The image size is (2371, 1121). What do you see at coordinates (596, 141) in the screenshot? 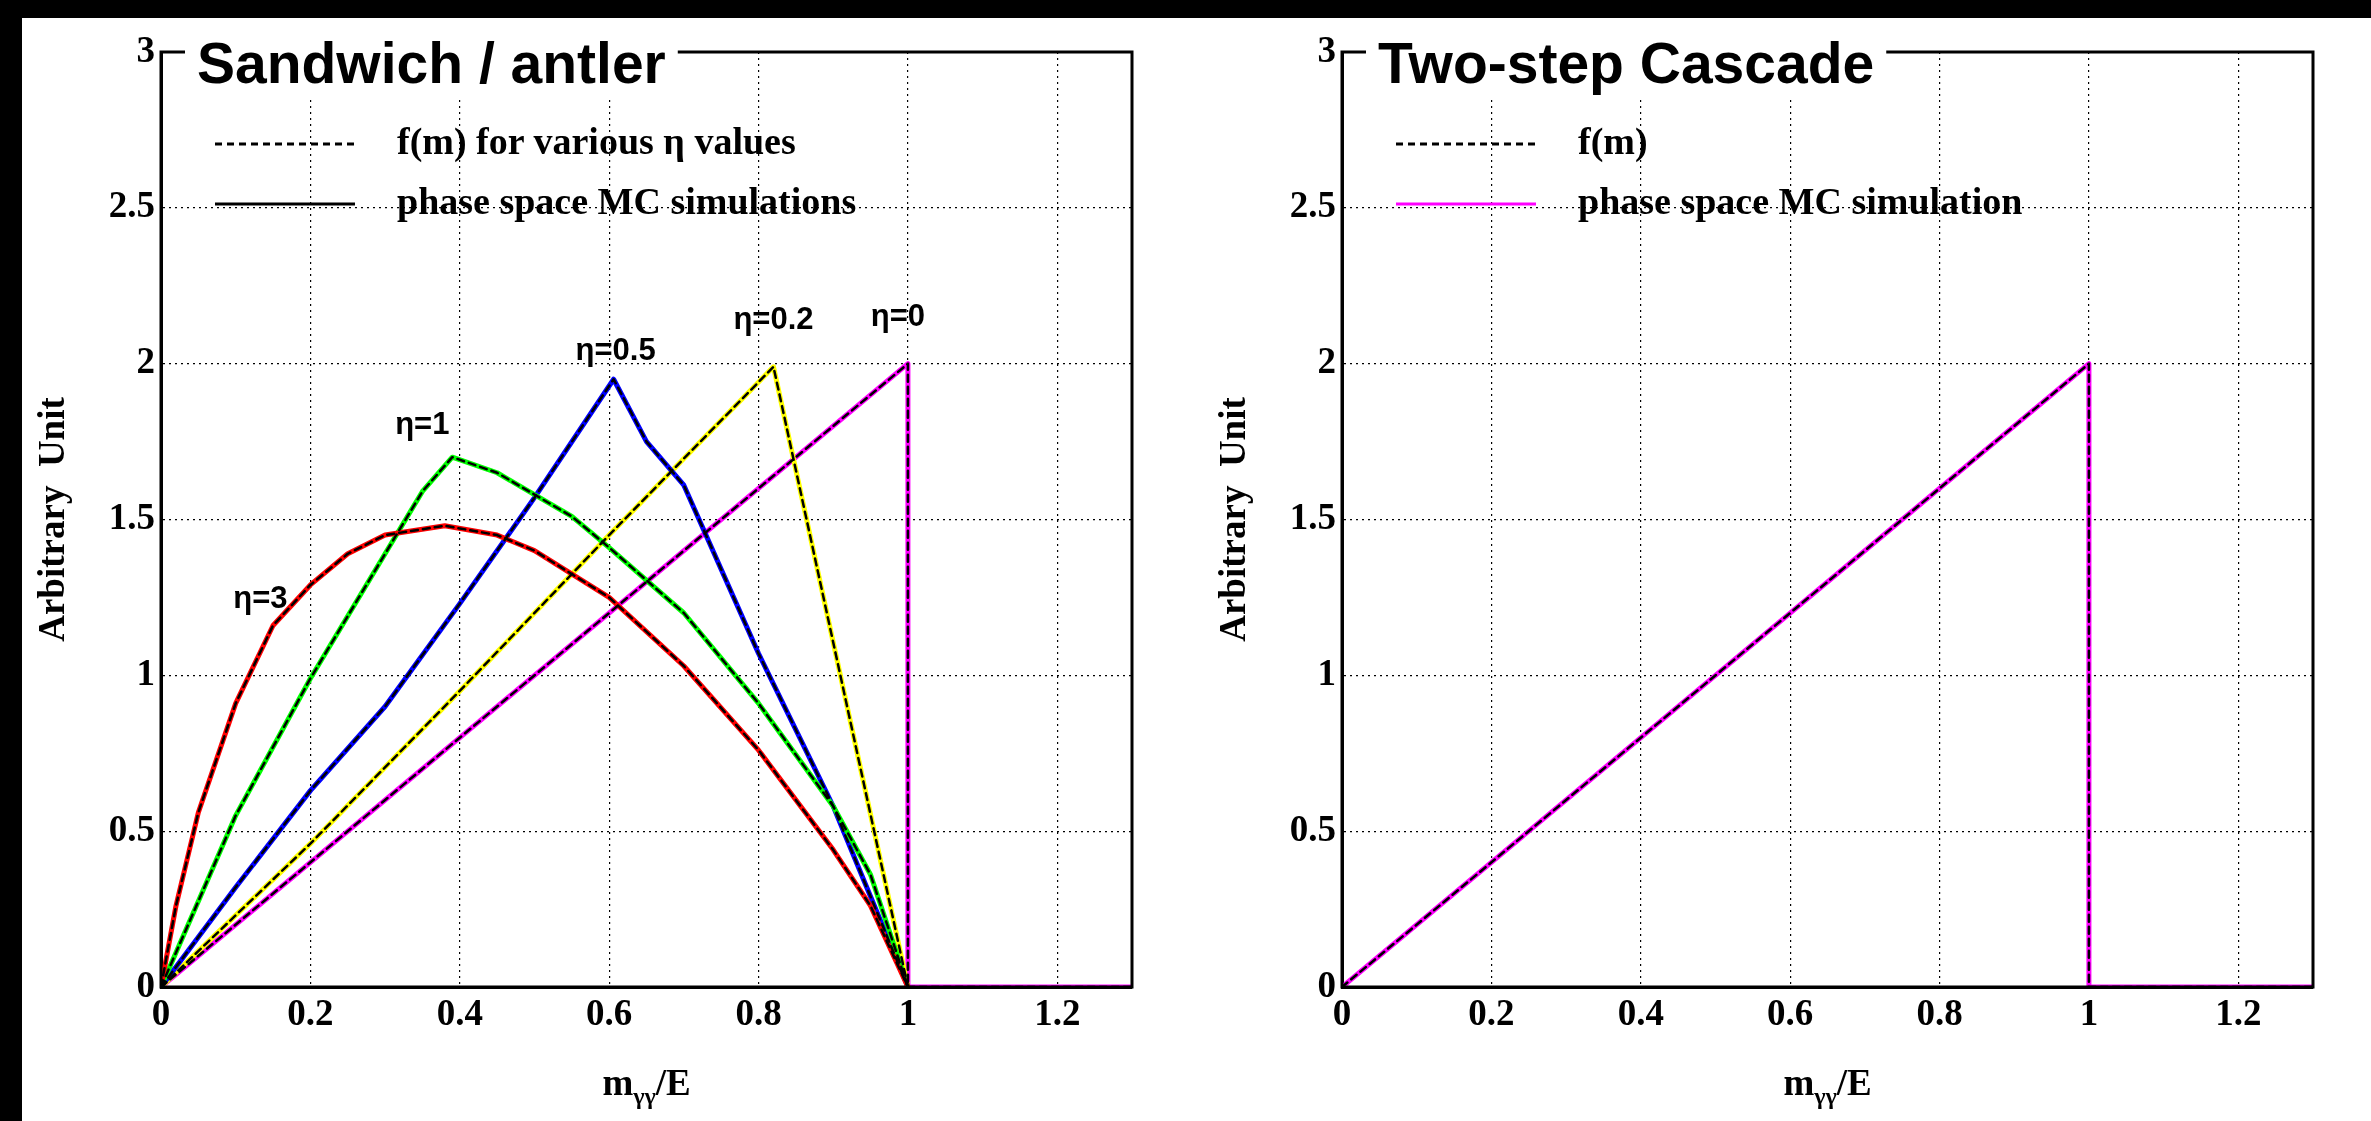
I see `legend-label: f(m) for various η values` at bounding box center [596, 141].